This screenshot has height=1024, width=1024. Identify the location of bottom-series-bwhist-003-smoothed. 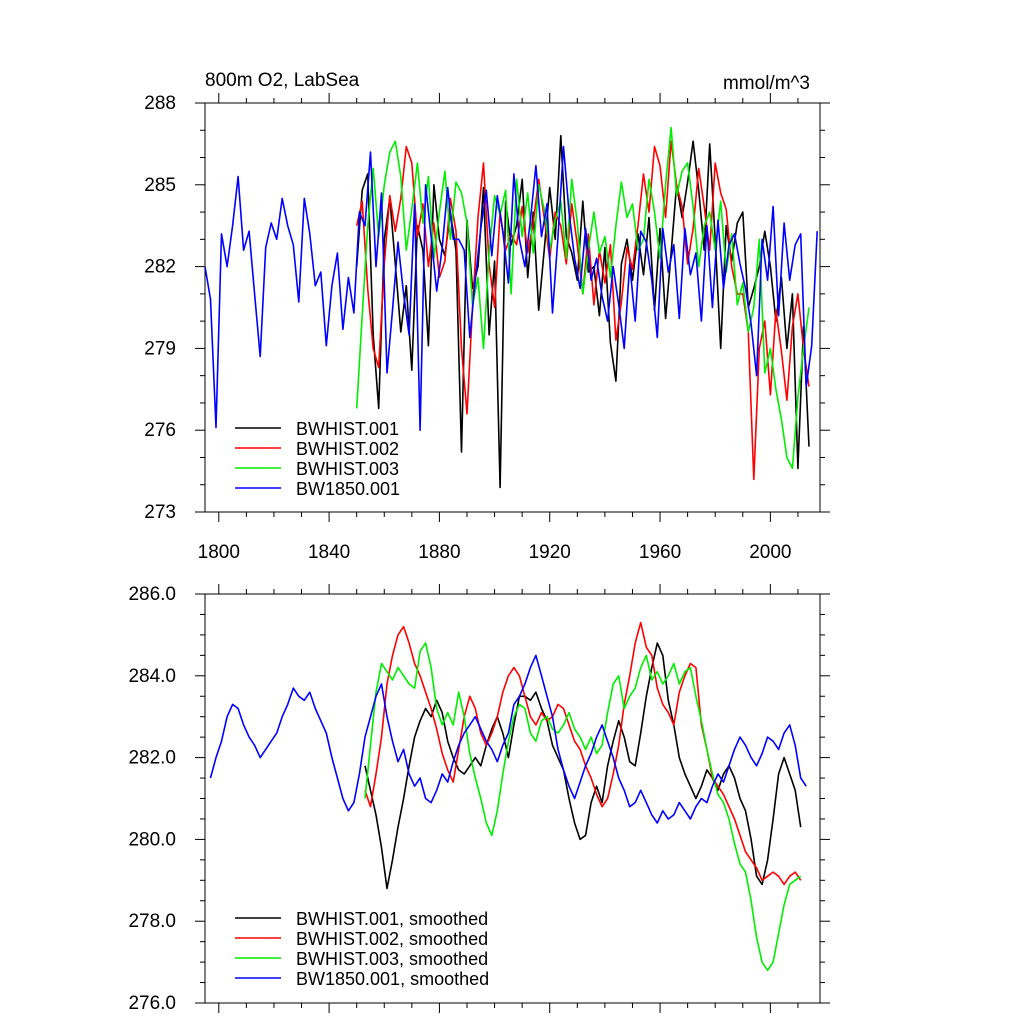
(583, 807).